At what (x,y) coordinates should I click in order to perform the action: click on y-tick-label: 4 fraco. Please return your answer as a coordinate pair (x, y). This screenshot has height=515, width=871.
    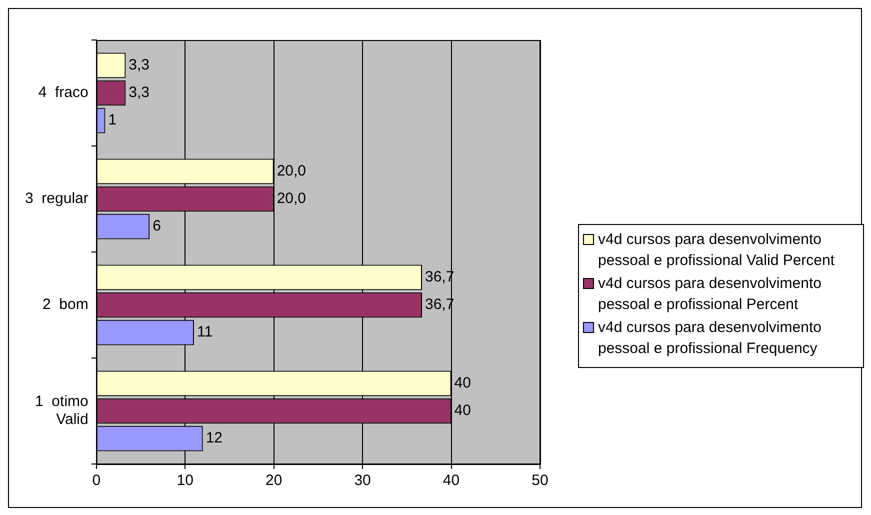
    Looking at the image, I should click on (63, 93).